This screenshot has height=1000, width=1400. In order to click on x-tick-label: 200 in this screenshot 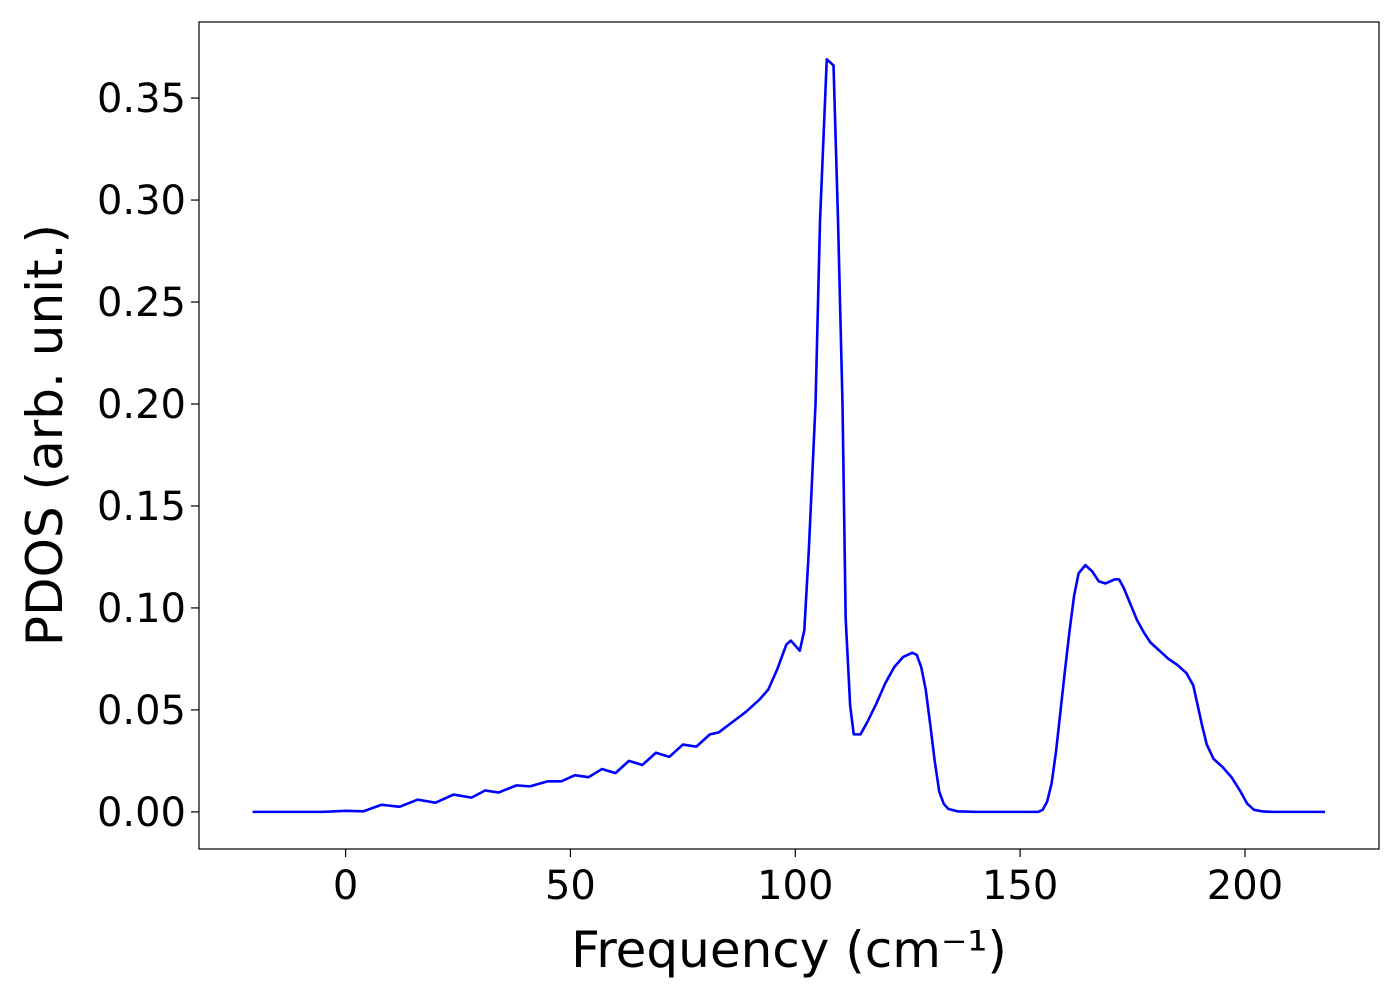, I will do `click(1245, 886)`.